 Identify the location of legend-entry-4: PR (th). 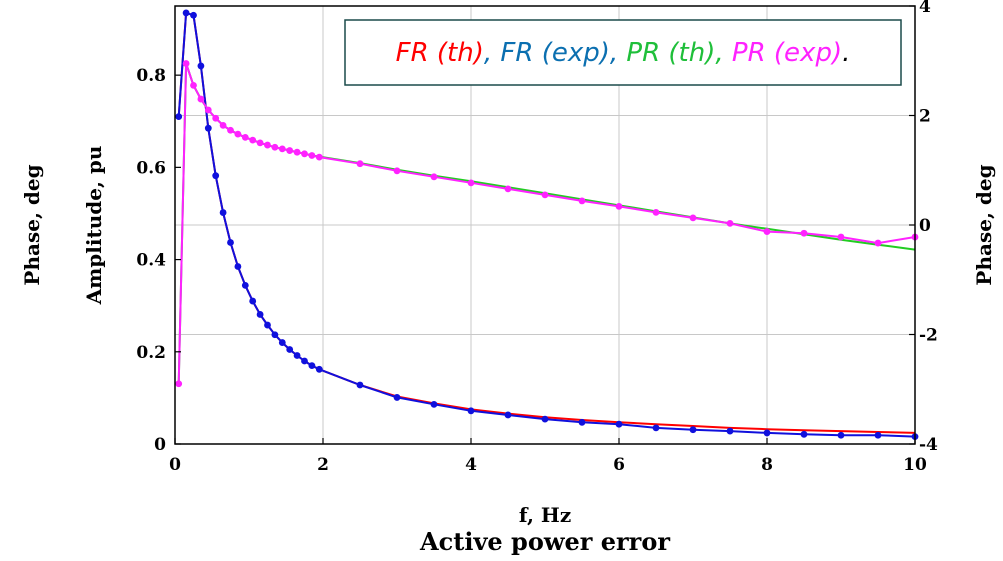
(670, 53).